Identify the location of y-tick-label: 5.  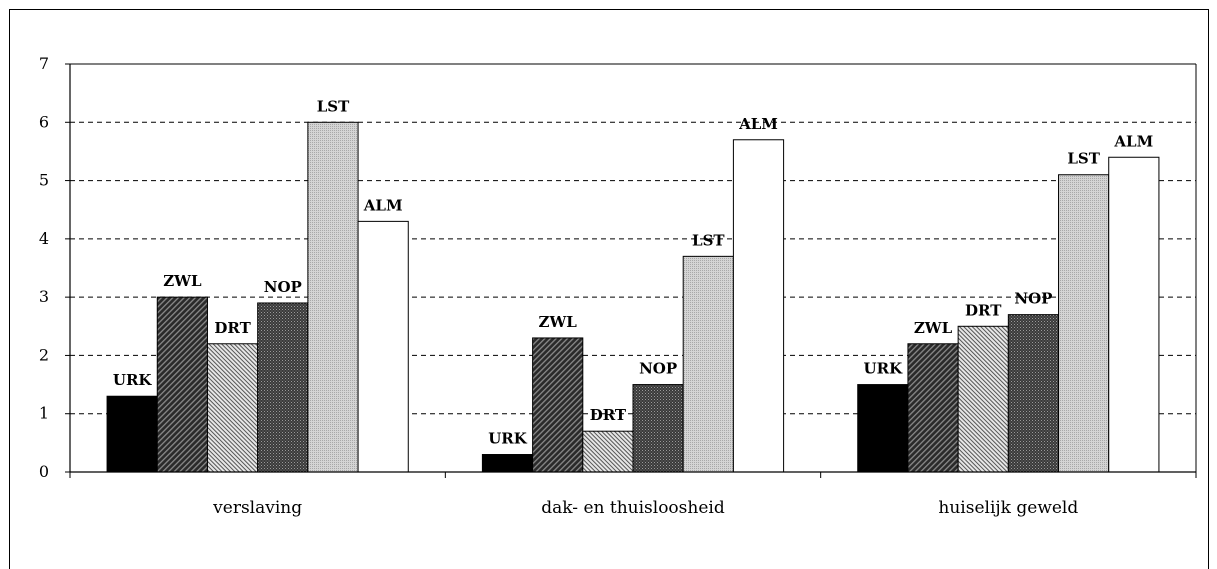
(44, 180).